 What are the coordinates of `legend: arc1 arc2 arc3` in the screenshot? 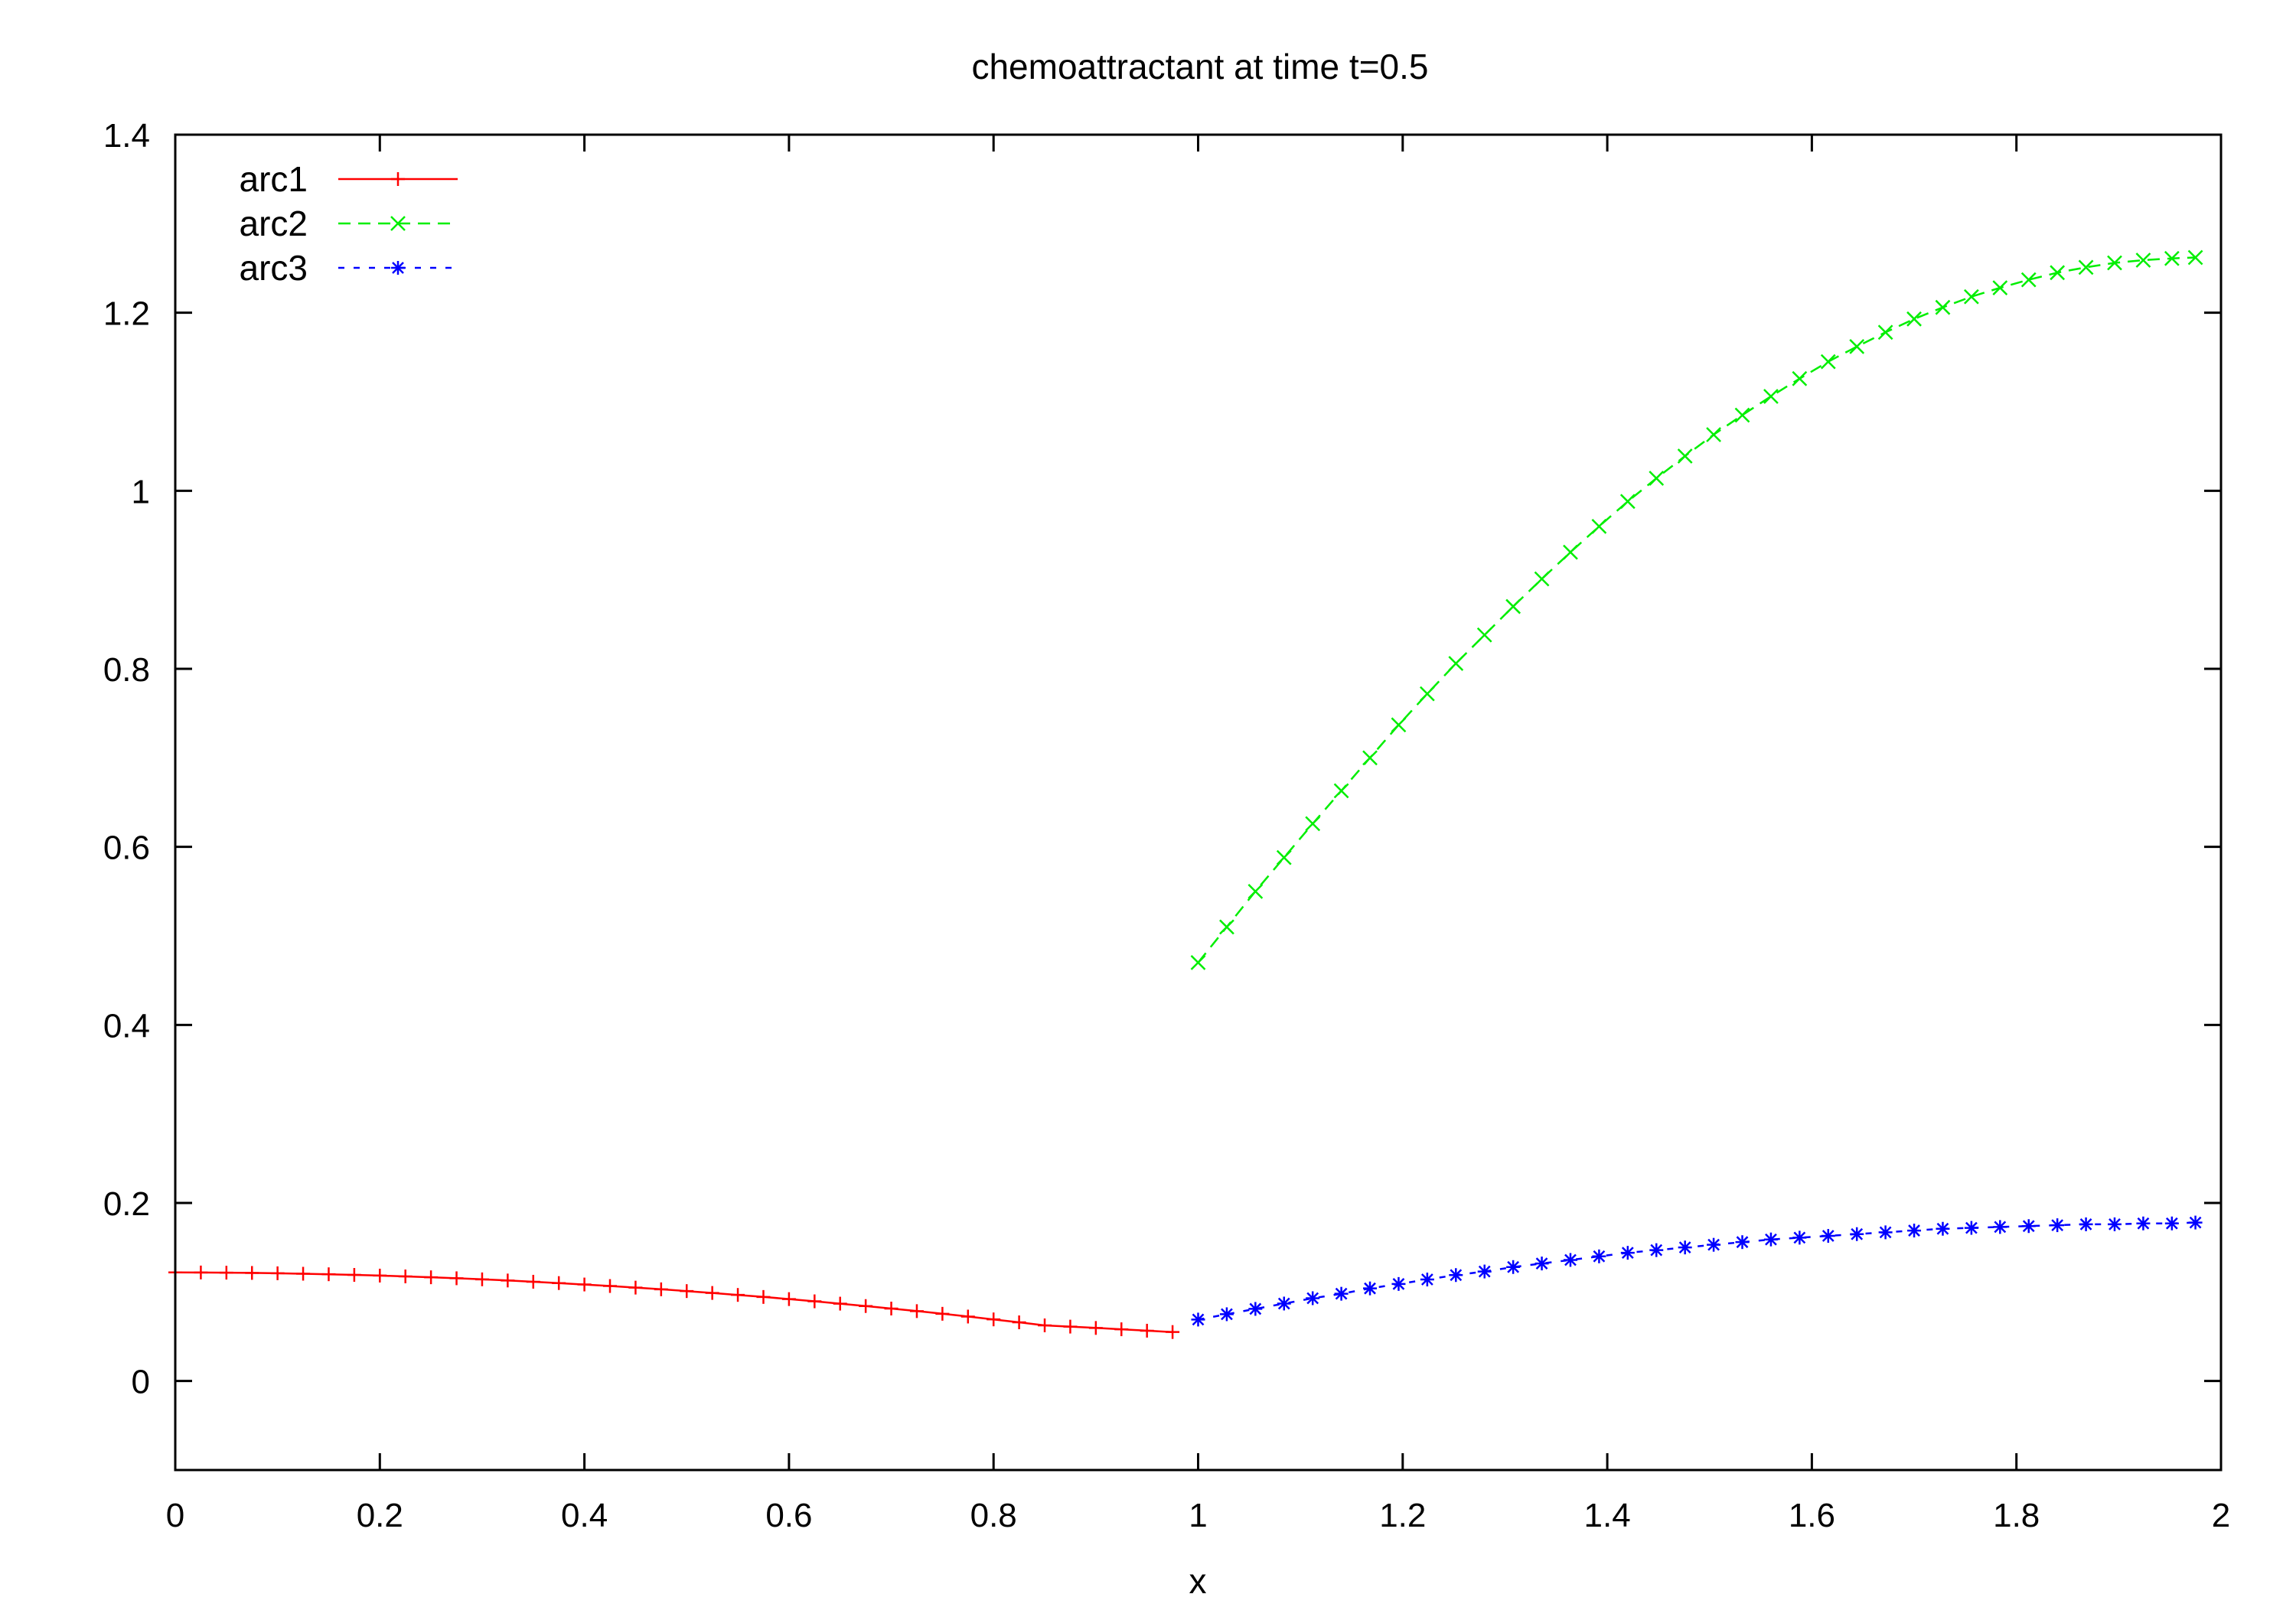 It's located at (349, 223).